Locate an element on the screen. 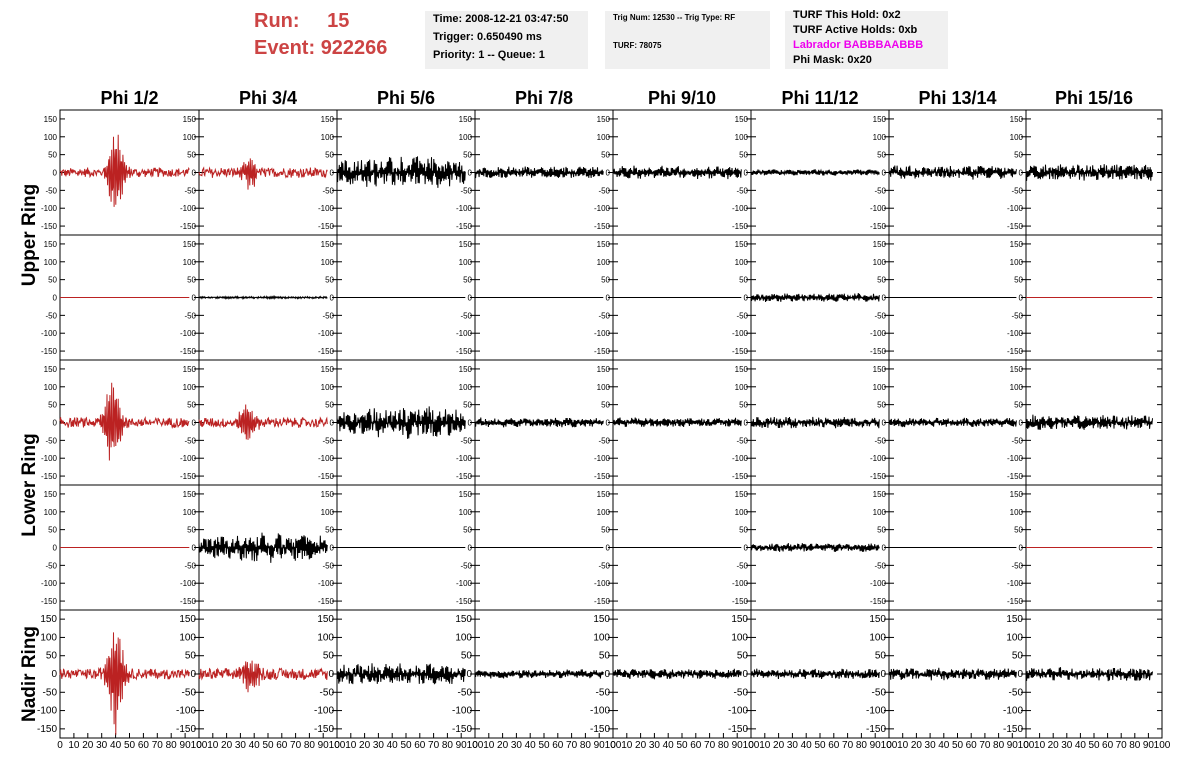 Image resolution: width=1196 pixels, height=772 pixels. y-tick-label-r2-c5-3: 0 is located at coordinates (608, 298).